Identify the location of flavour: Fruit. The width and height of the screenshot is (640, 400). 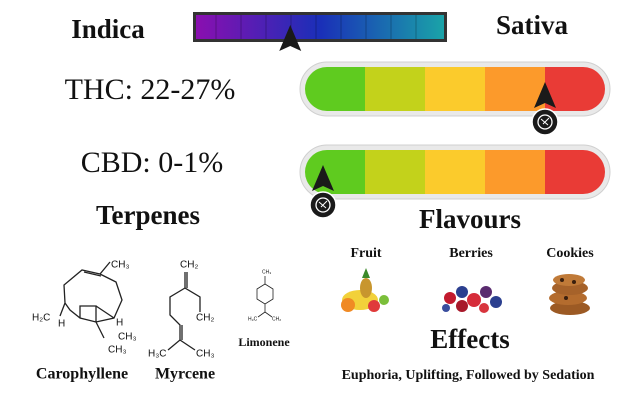
(365, 253).